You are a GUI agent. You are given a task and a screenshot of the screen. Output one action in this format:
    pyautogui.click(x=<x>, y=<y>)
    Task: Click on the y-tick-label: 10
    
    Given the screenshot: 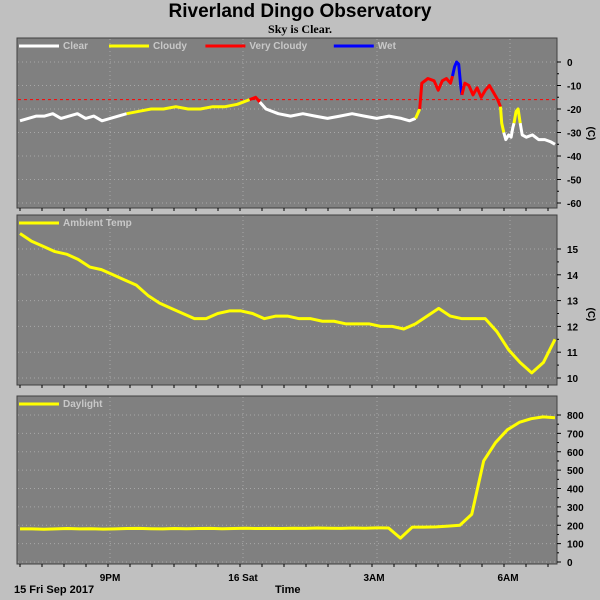 What is the action you would take?
    pyautogui.click(x=573, y=379)
    